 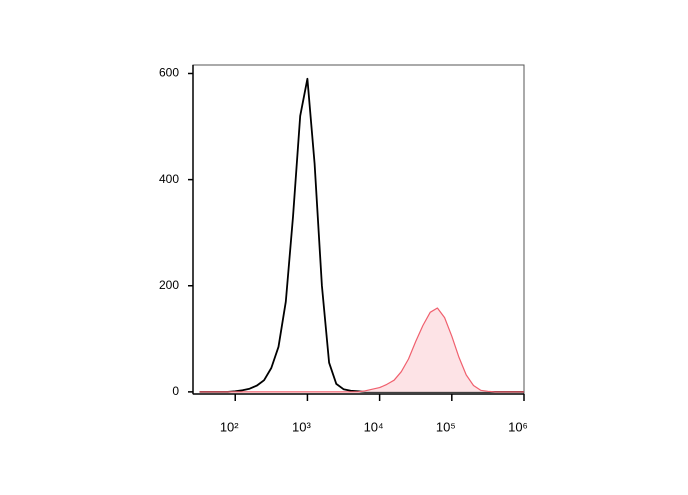 I want to click on y-tick-label: 0, so click(x=175, y=391).